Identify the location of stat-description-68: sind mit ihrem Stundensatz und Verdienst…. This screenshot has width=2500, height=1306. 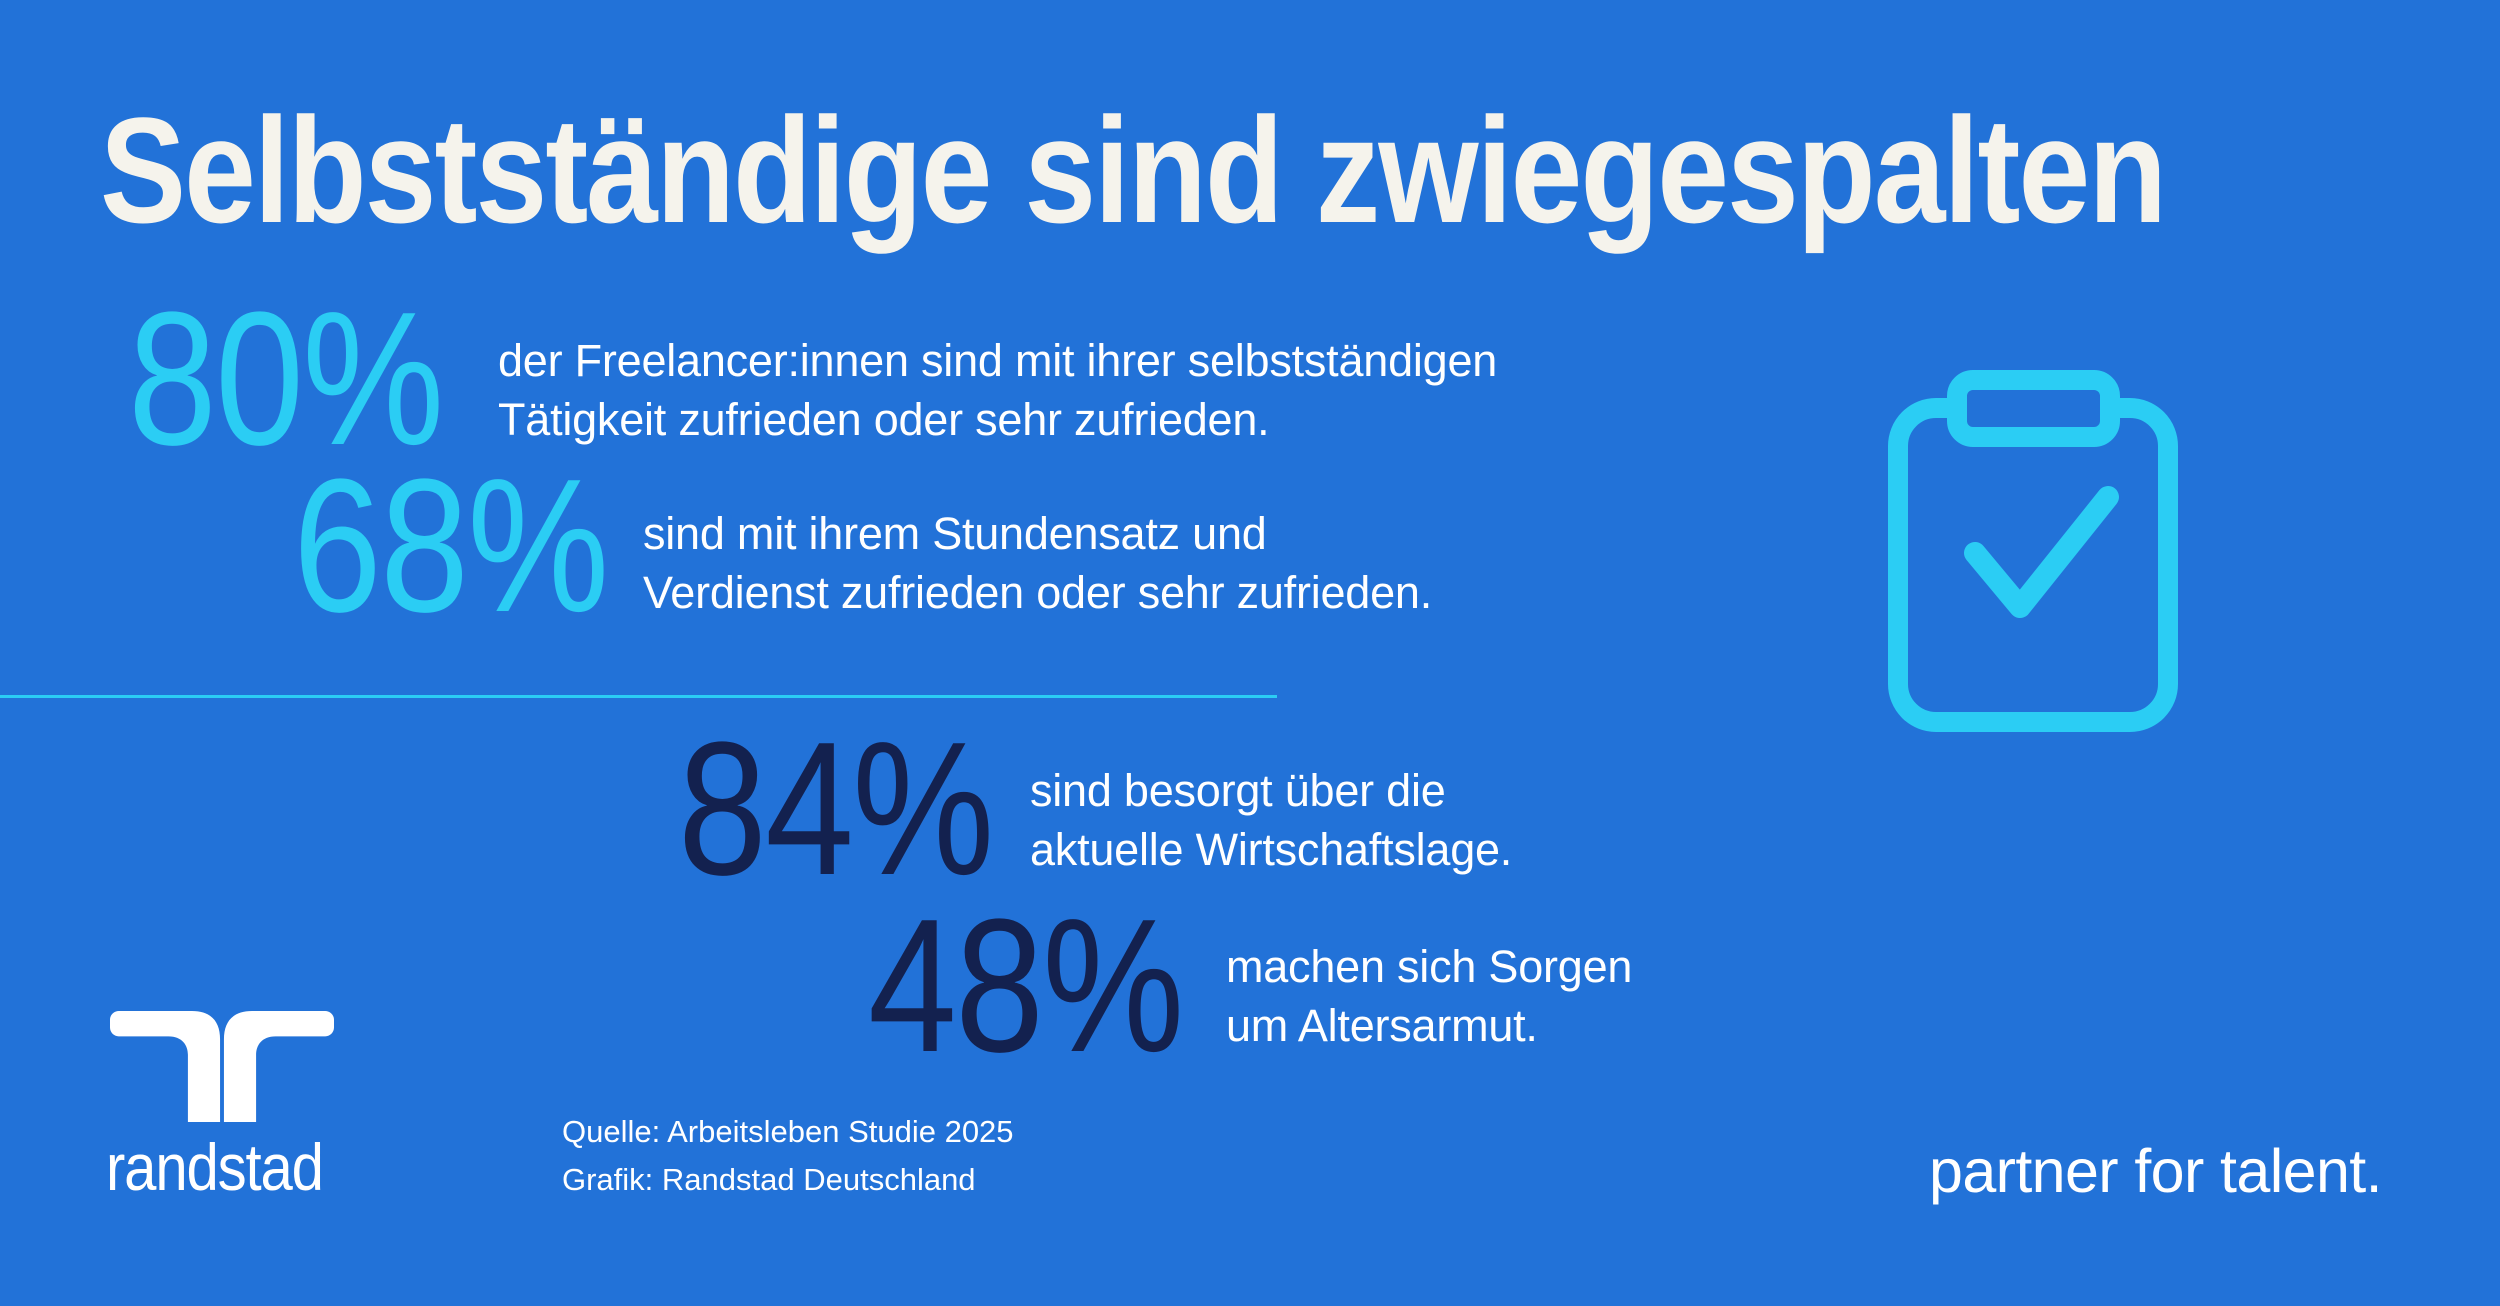
(1037, 563).